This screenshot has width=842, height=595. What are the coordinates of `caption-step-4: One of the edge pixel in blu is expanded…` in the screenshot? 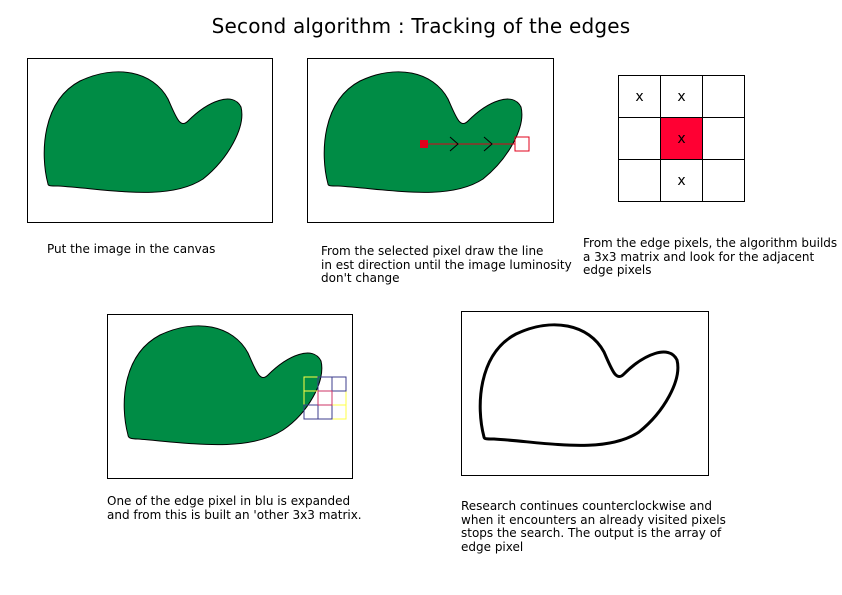 It's located at (234, 508).